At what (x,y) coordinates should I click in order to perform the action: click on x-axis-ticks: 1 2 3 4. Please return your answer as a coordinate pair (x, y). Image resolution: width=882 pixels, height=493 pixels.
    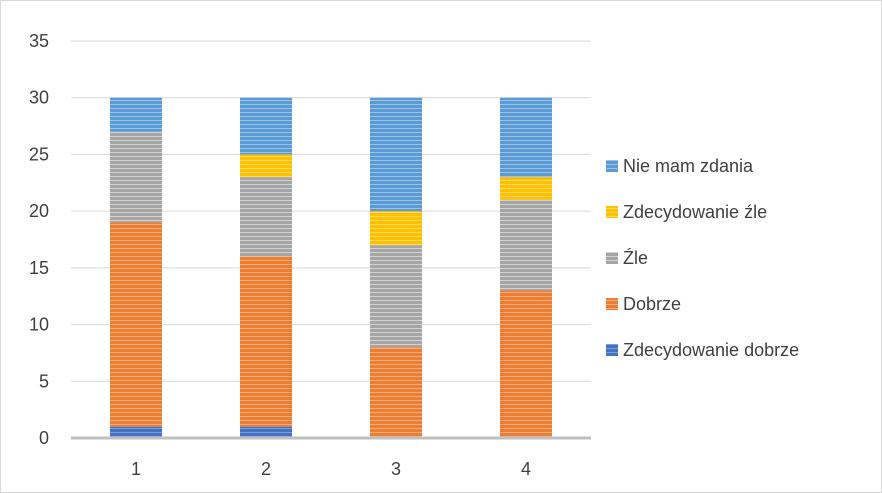
    Looking at the image, I should click on (331, 469).